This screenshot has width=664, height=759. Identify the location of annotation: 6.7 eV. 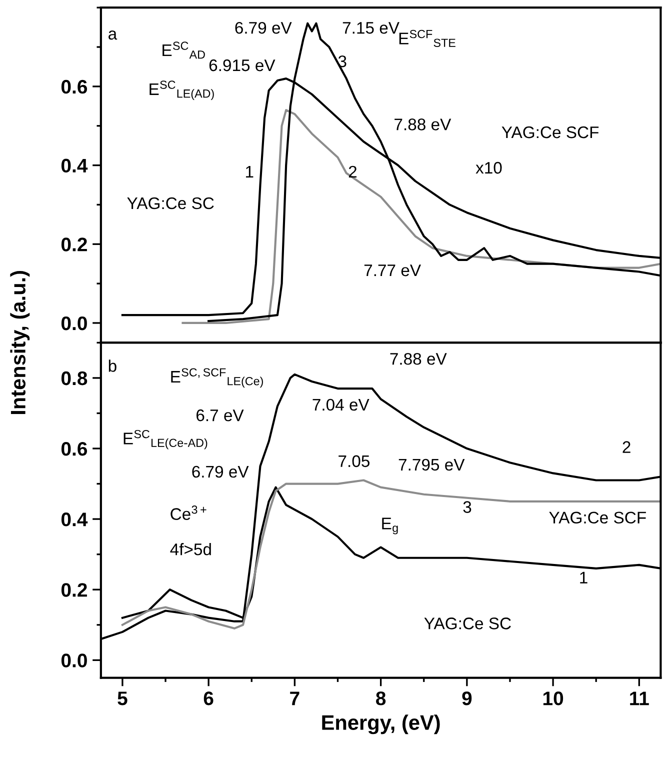
(220, 415).